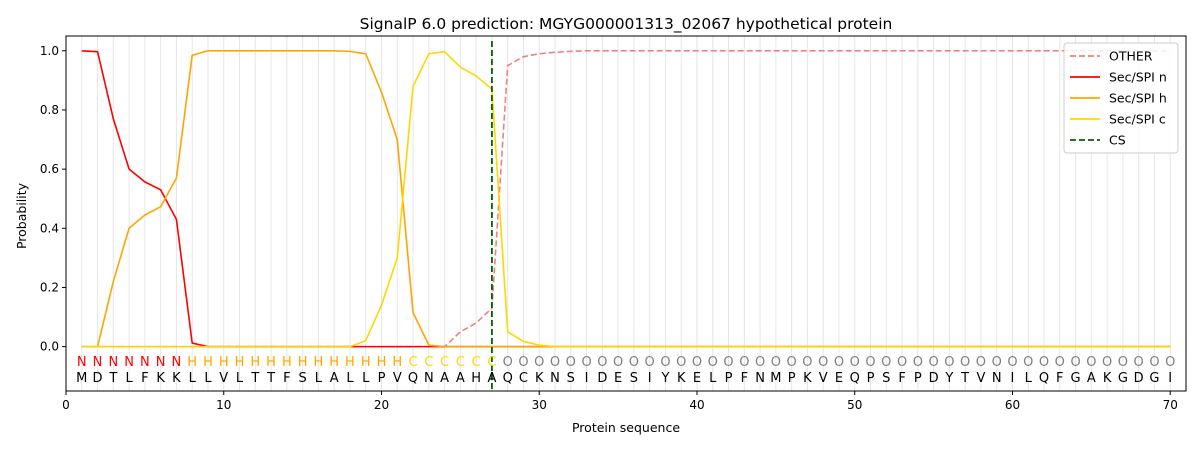  What do you see at coordinates (1012, 405) in the screenshot?
I see `x-tick-label: 60` at bounding box center [1012, 405].